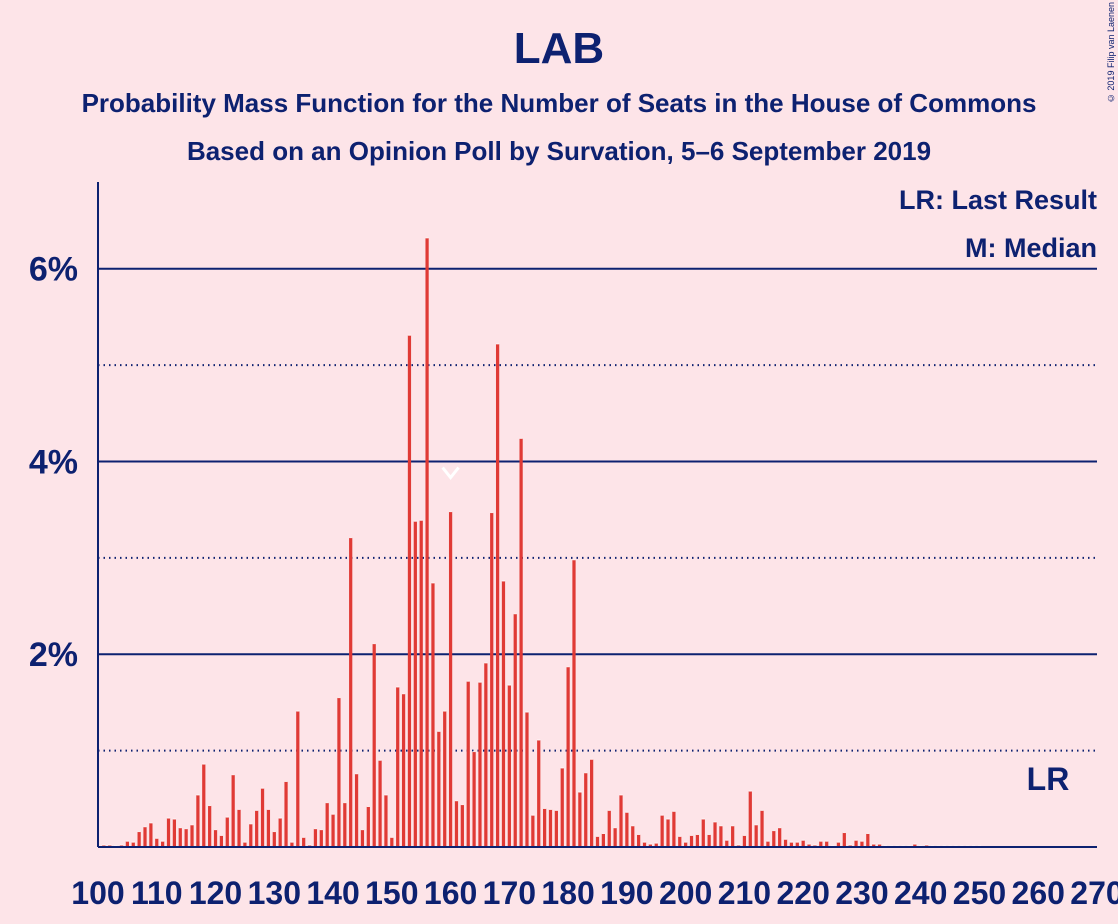 The height and width of the screenshot is (924, 1118). What do you see at coordinates (998, 200) in the screenshot?
I see `legend-last-result: LR: Last Result` at bounding box center [998, 200].